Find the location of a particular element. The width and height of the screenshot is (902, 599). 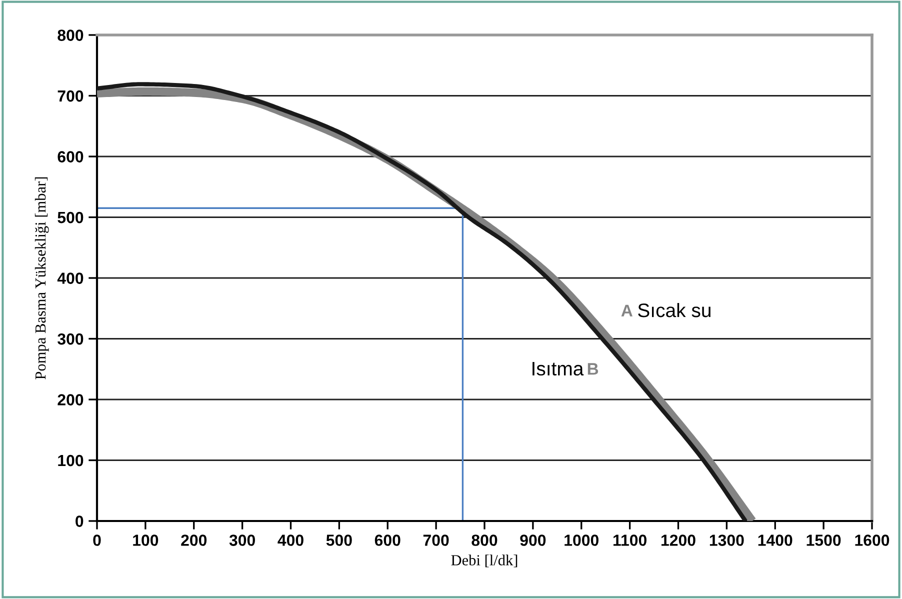

y-tick-label: 600 is located at coordinates (71, 156).